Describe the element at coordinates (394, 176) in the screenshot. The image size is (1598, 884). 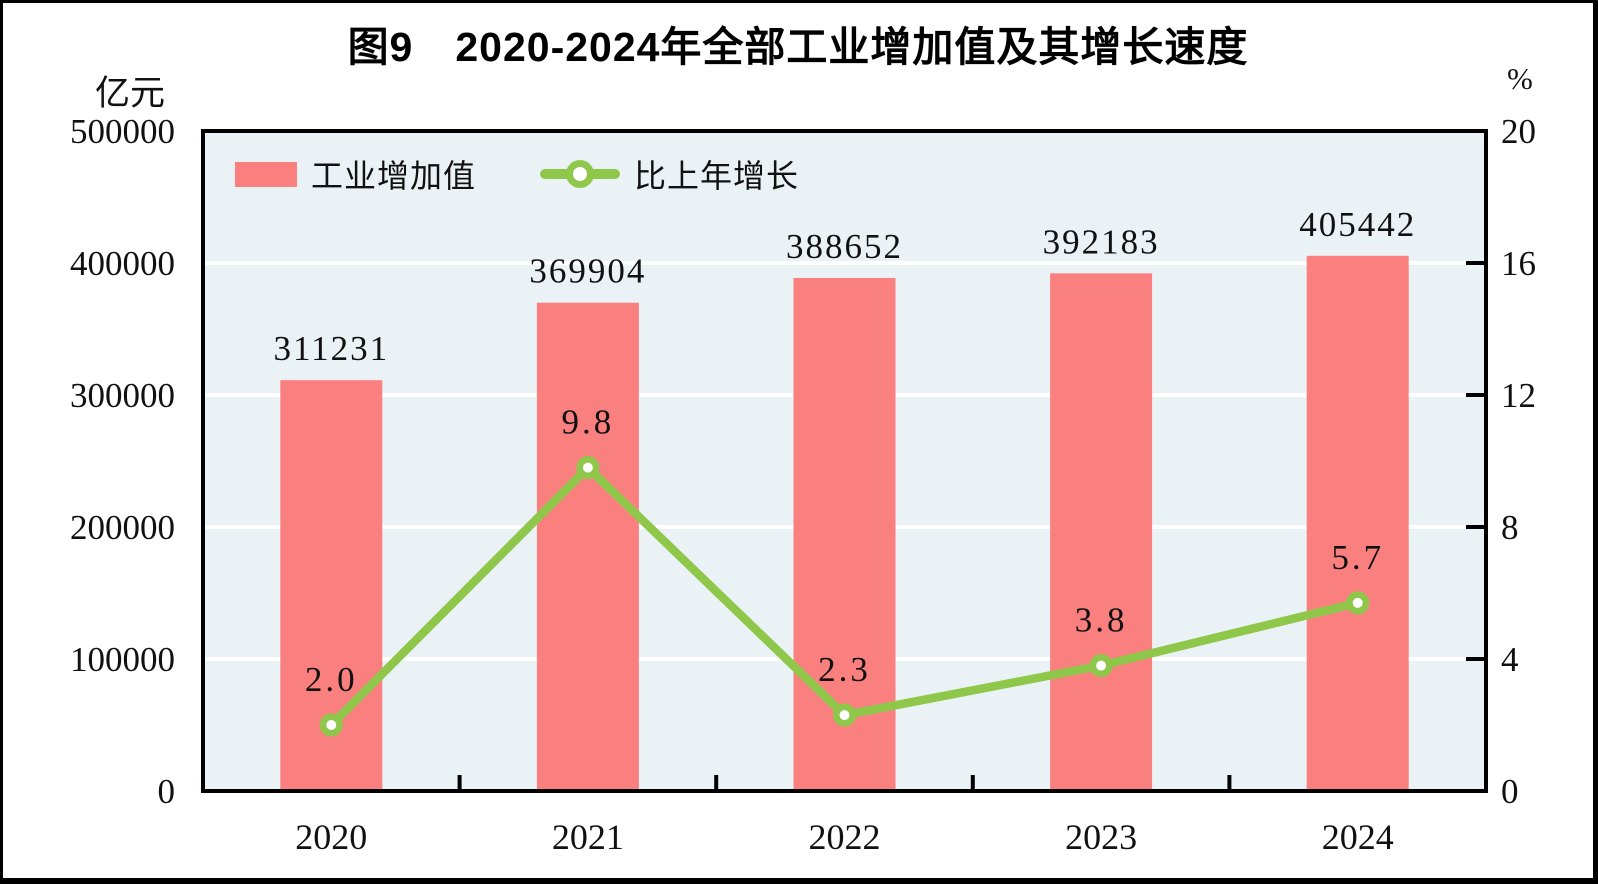
I see `bar-series-label: 工业增加值` at that location.